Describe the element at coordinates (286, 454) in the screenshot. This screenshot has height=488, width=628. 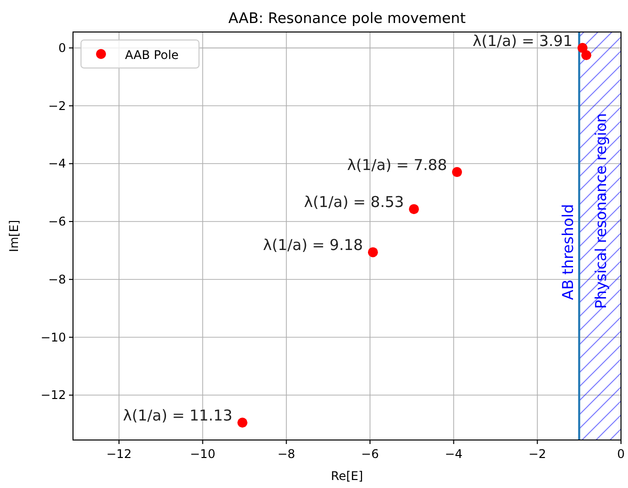
I see `x-tick-label: −8` at that location.